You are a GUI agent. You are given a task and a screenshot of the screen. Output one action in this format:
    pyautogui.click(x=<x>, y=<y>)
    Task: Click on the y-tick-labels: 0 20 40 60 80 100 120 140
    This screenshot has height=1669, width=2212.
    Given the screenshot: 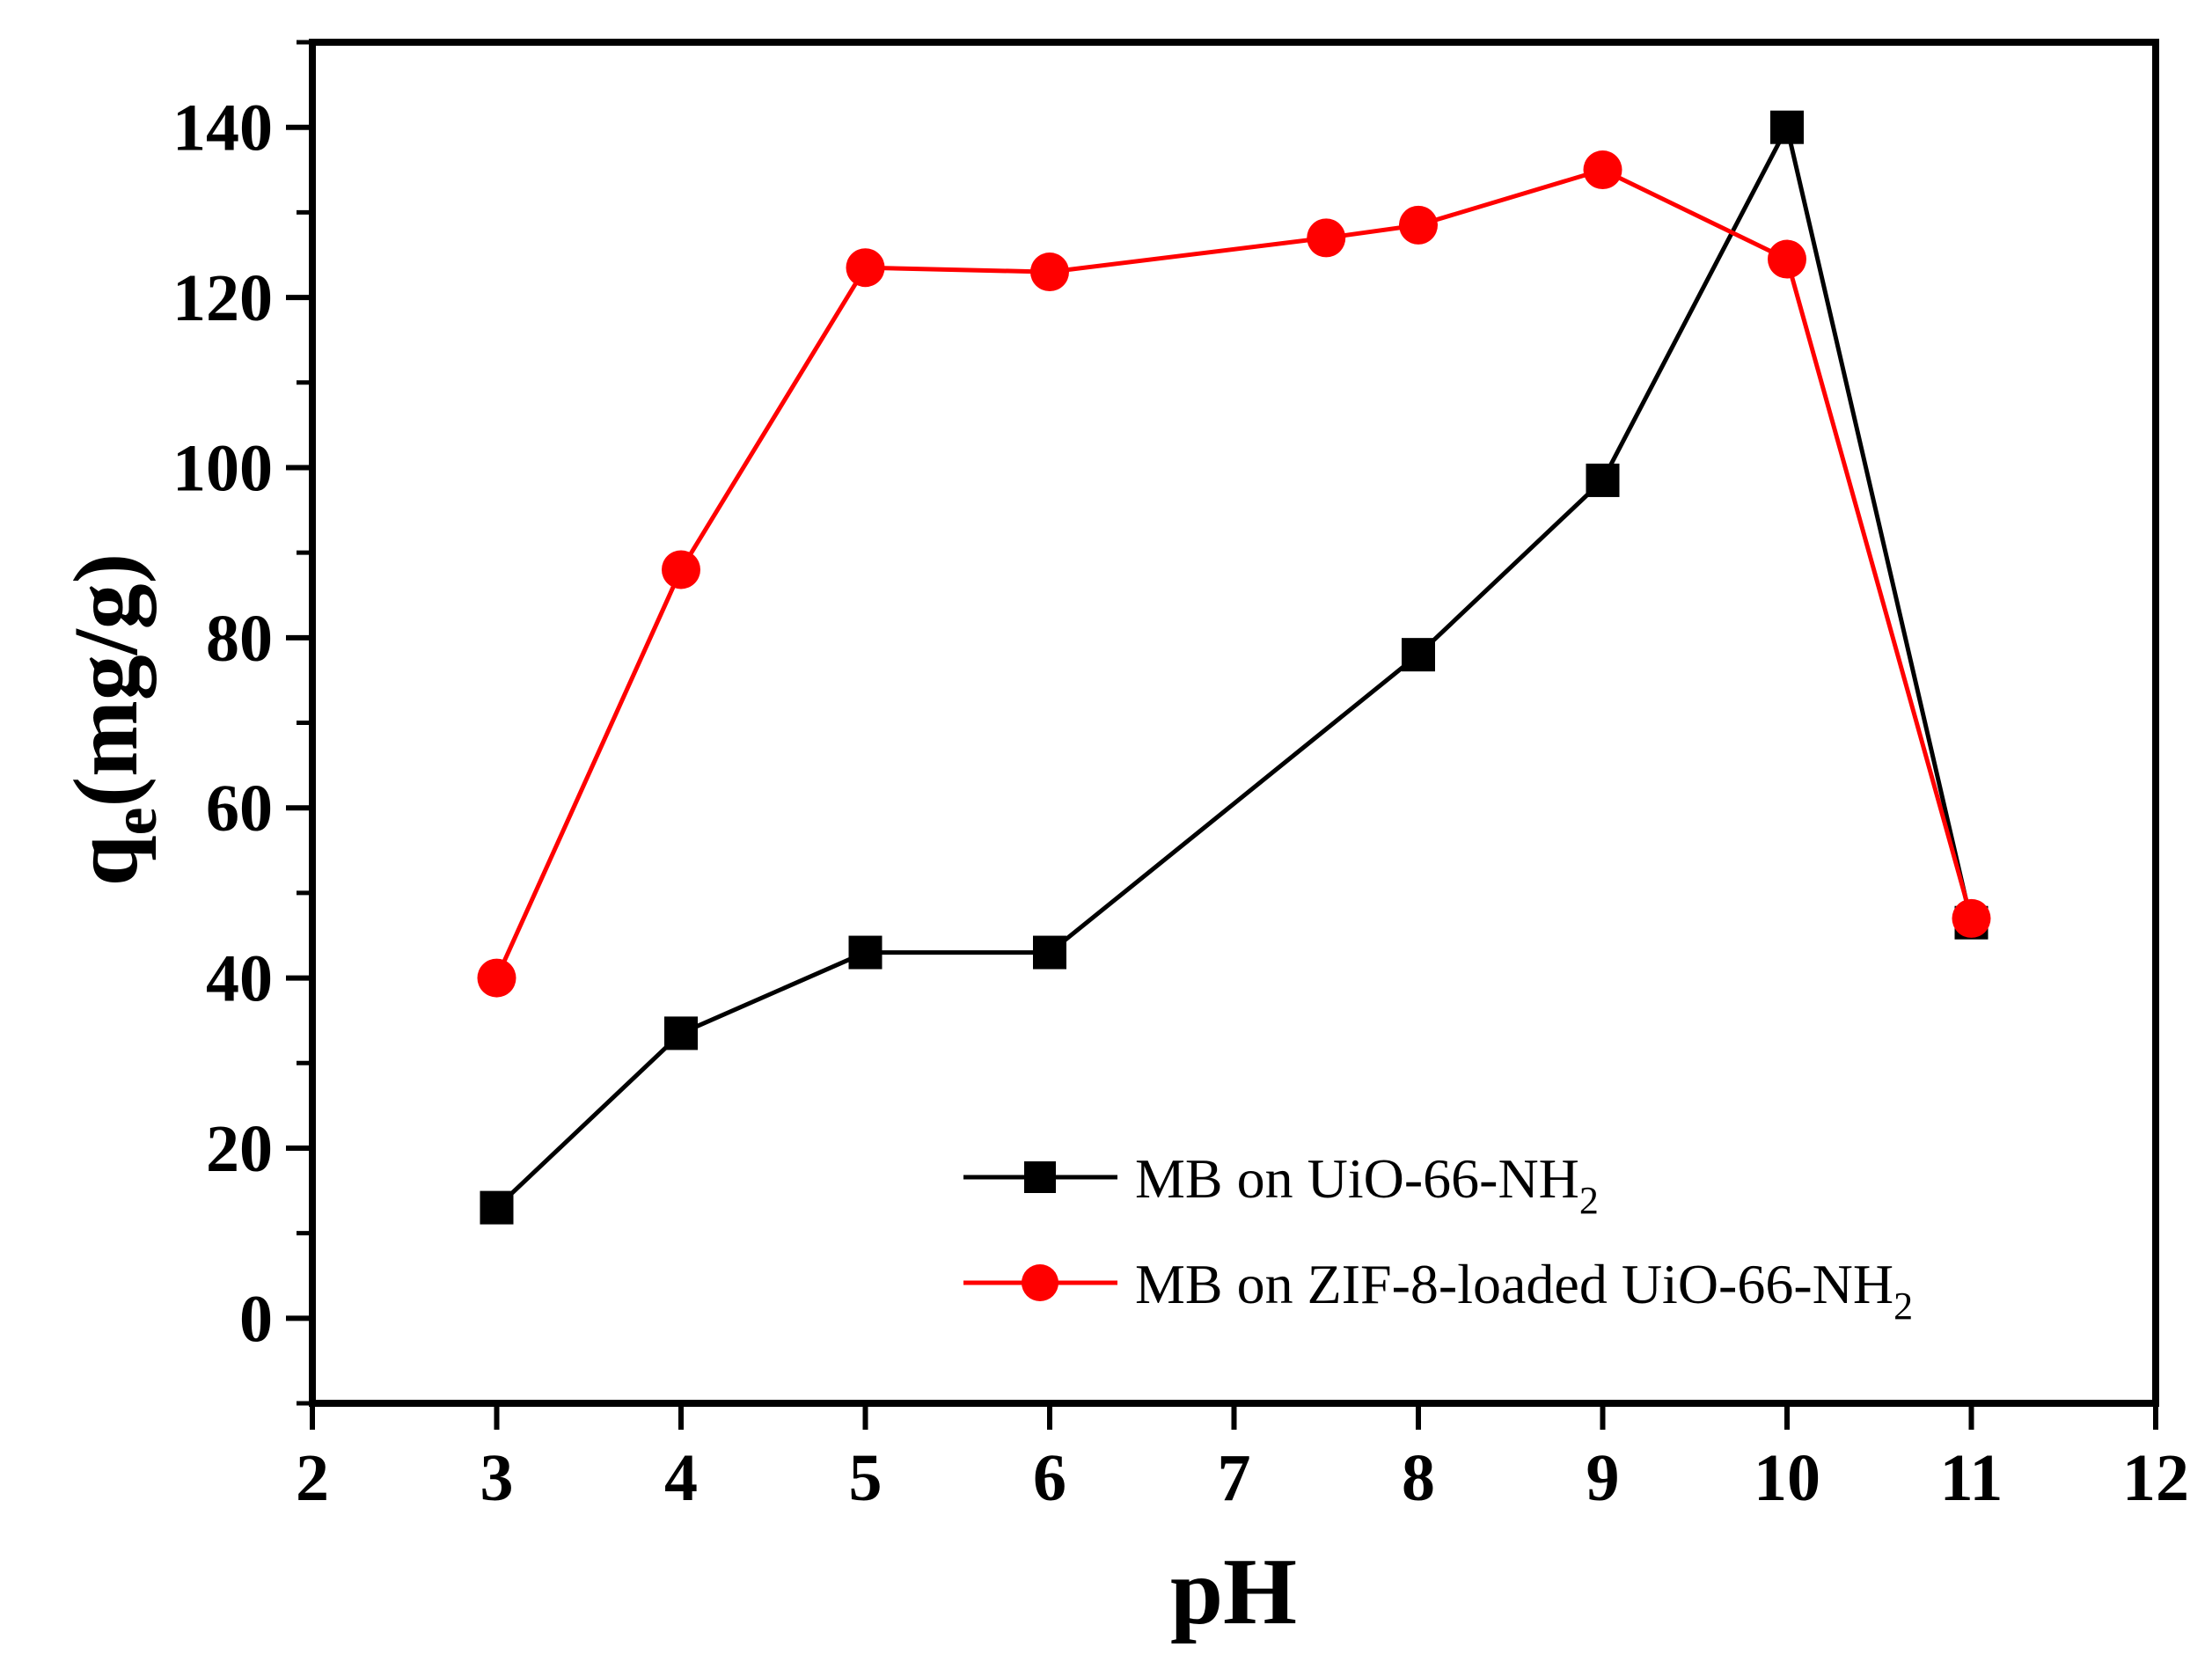 What is the action you would take?
    pyautogui.click(x=222, y=725)
    